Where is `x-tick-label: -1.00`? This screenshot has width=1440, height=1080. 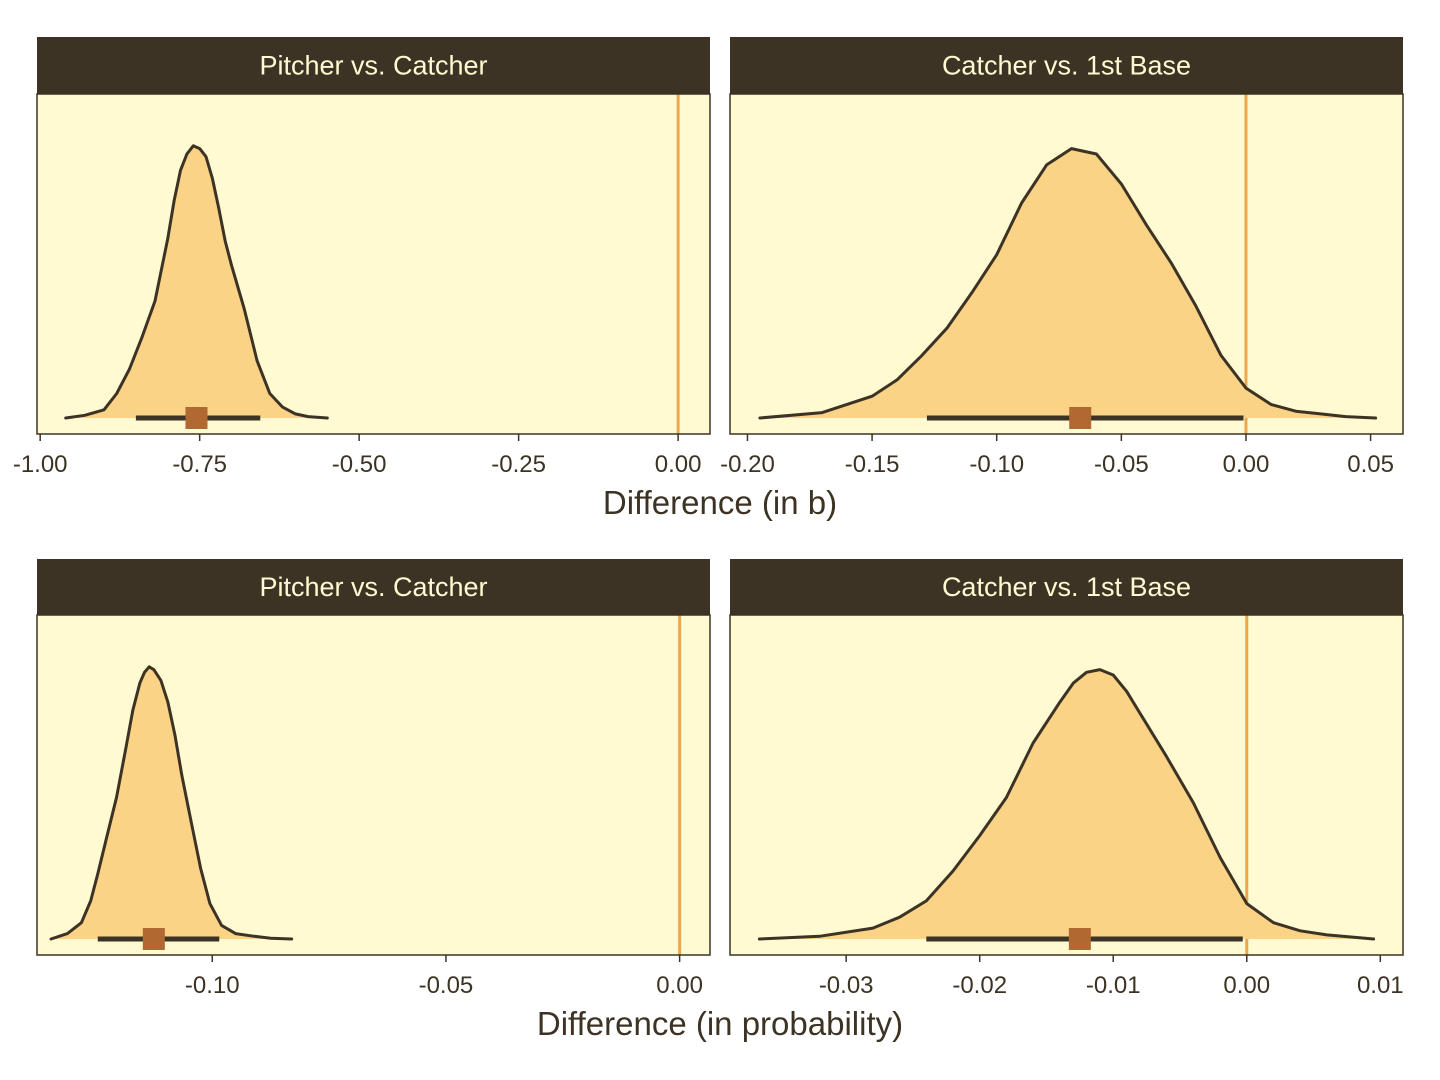
x-tick-label: -1.00 is located at coordinates (40, 464).